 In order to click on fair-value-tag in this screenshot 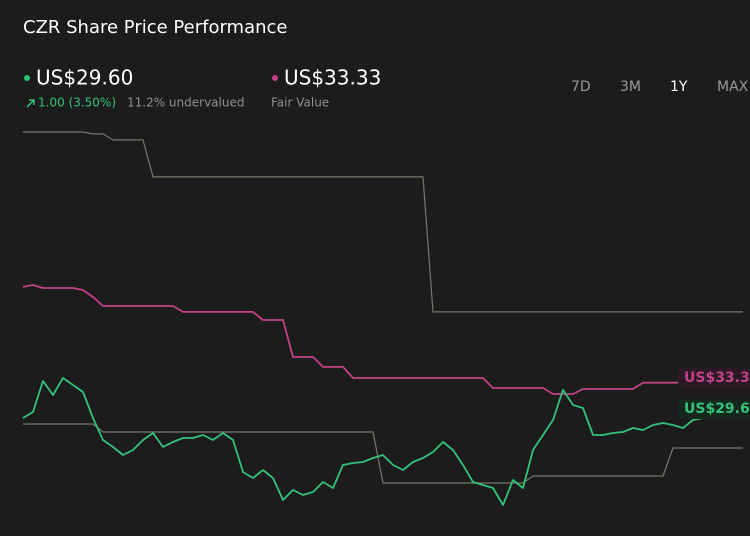, I will do `click(714, 378)`.